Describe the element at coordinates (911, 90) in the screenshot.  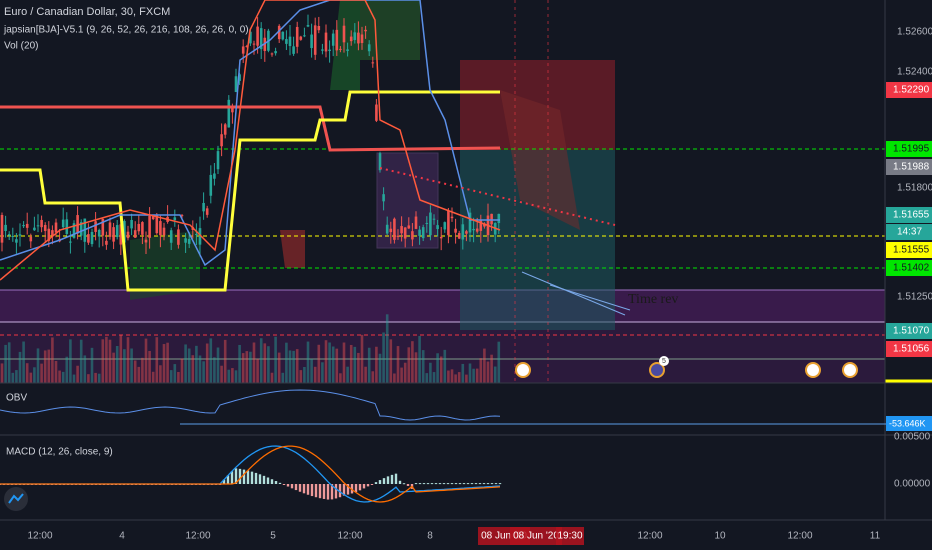
I see `price-tag-label: 1.52290` at that location.